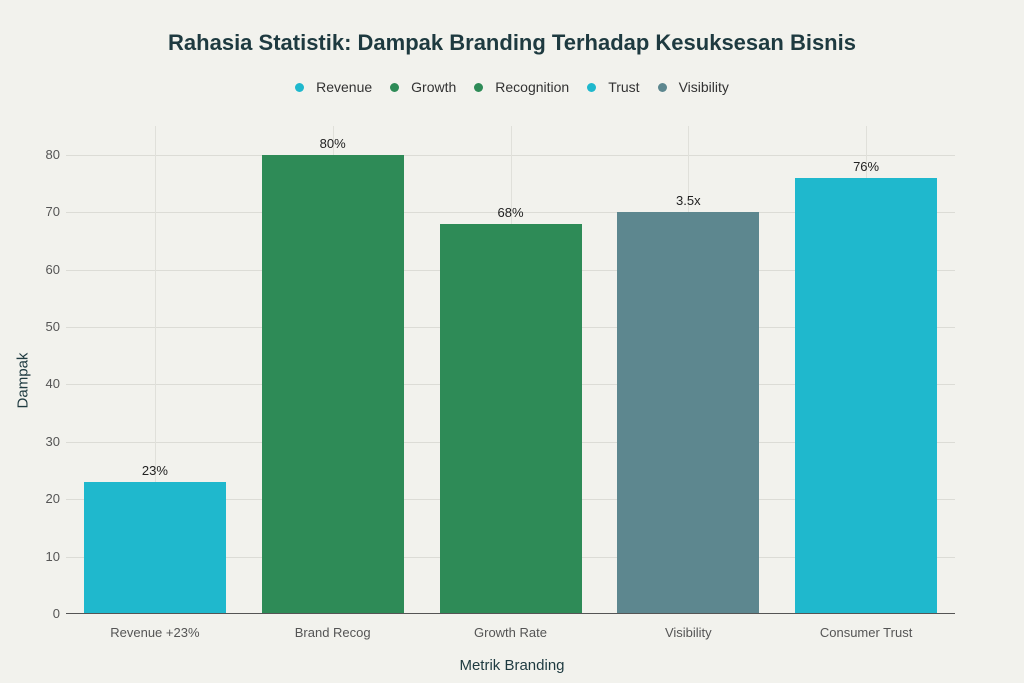 The width and height of the screenshot is (1024, 683). Describe the element at coordinates (510, 418) in the screenshot. I see `bar-growth-rate` at that location.